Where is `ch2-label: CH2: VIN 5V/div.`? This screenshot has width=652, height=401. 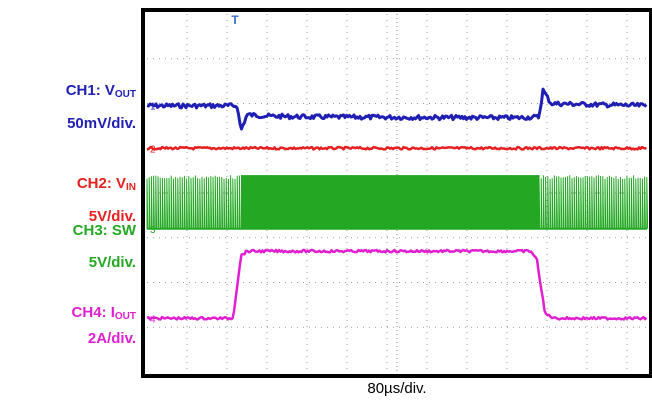
ch2-label: CH2: VIN 5V/div. is located at coordinates (74, 206).